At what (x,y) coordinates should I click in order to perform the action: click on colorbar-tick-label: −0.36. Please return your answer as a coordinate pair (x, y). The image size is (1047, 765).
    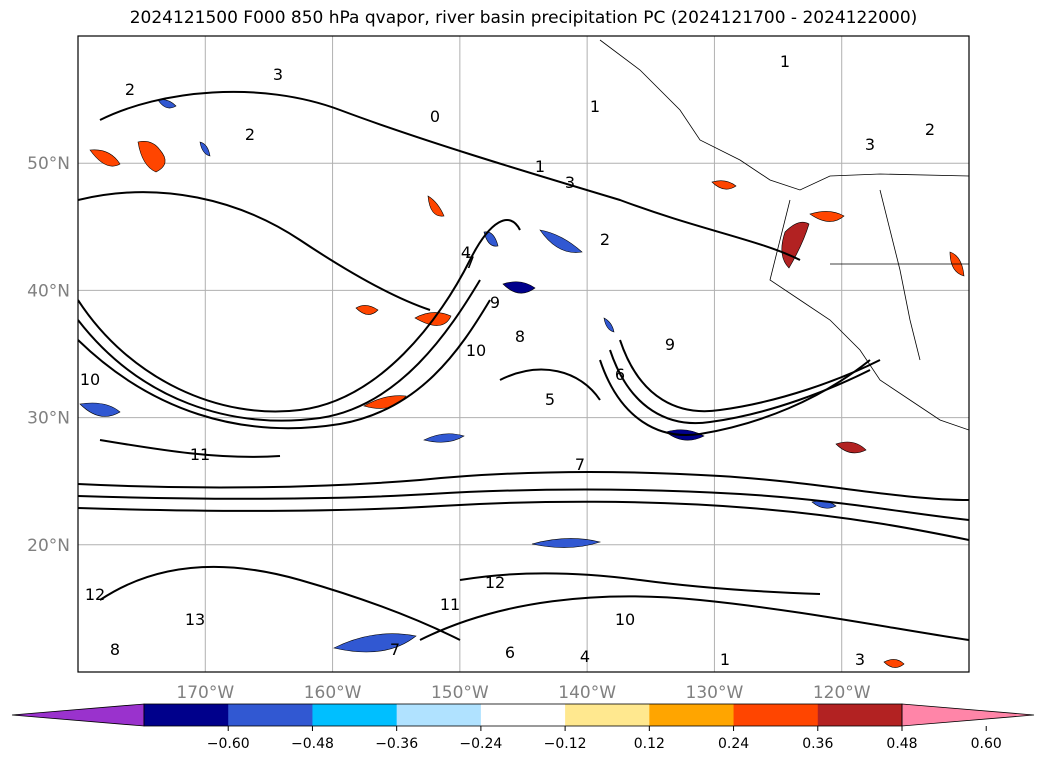
    Looking at the image, I should click on (396, 744).